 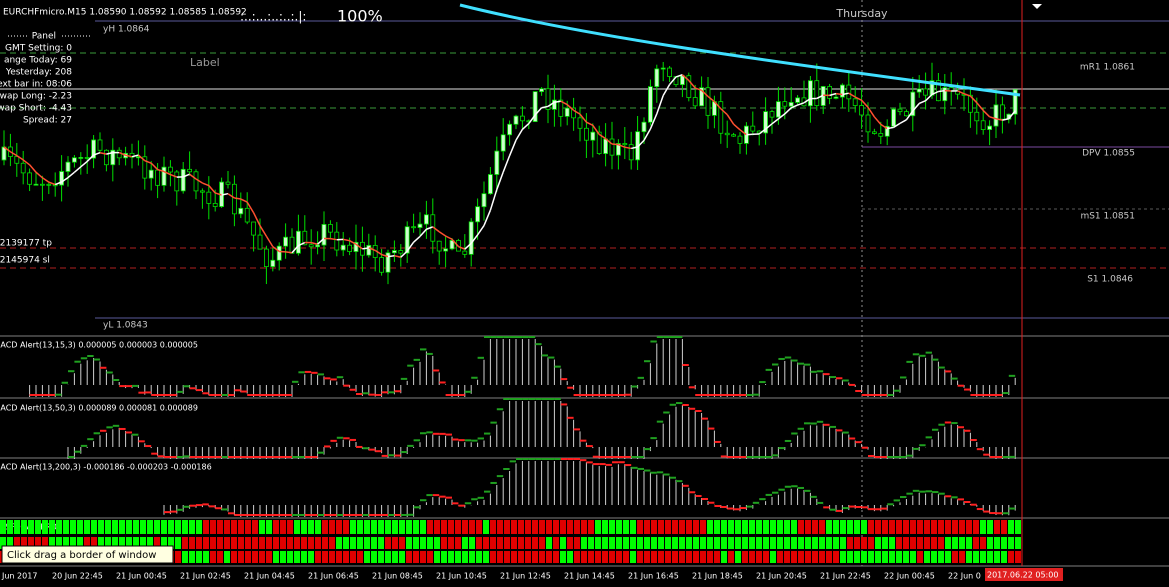 I want to click on panel-row: Swap Long: -2.23, so click(x=36, y=97).